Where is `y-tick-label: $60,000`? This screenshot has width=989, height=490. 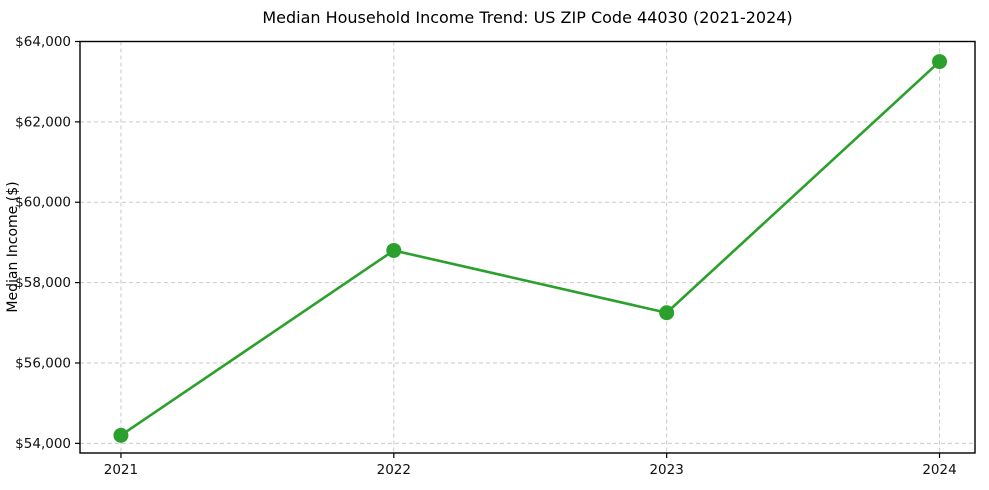
y-tick-label: $60,000 is located at coordinates (43, 203).